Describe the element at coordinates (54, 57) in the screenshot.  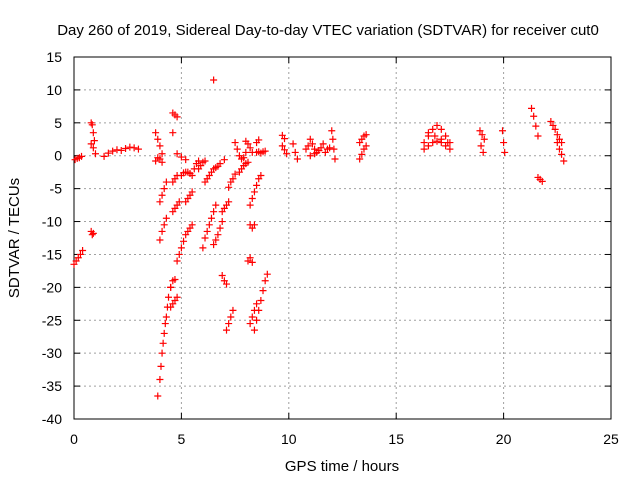
I see `y-tick-label: 15` at that location.